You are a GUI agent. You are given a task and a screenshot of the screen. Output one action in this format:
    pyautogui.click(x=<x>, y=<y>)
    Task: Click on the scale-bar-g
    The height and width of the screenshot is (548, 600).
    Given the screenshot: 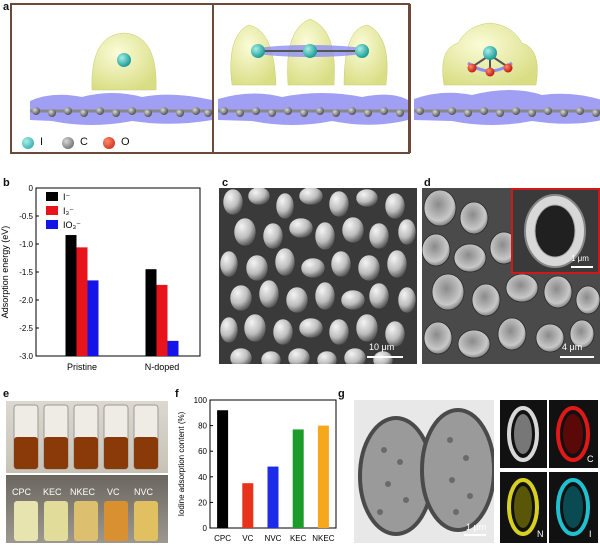 What is the action you would take?
    pyautogui.click(x=475, y=535)
    